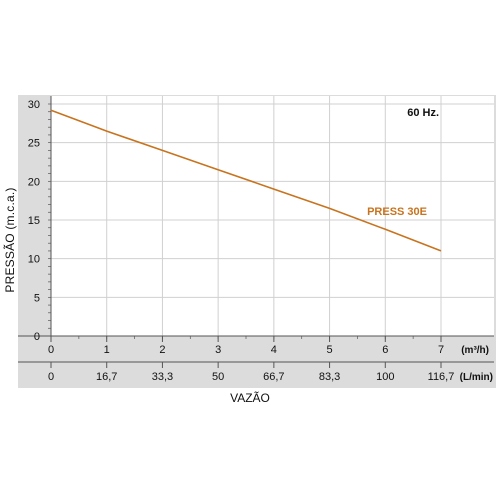  Describe the element at coordinates (34, 144) in the screenshot. I see `y-tick-label: 25` at that location.